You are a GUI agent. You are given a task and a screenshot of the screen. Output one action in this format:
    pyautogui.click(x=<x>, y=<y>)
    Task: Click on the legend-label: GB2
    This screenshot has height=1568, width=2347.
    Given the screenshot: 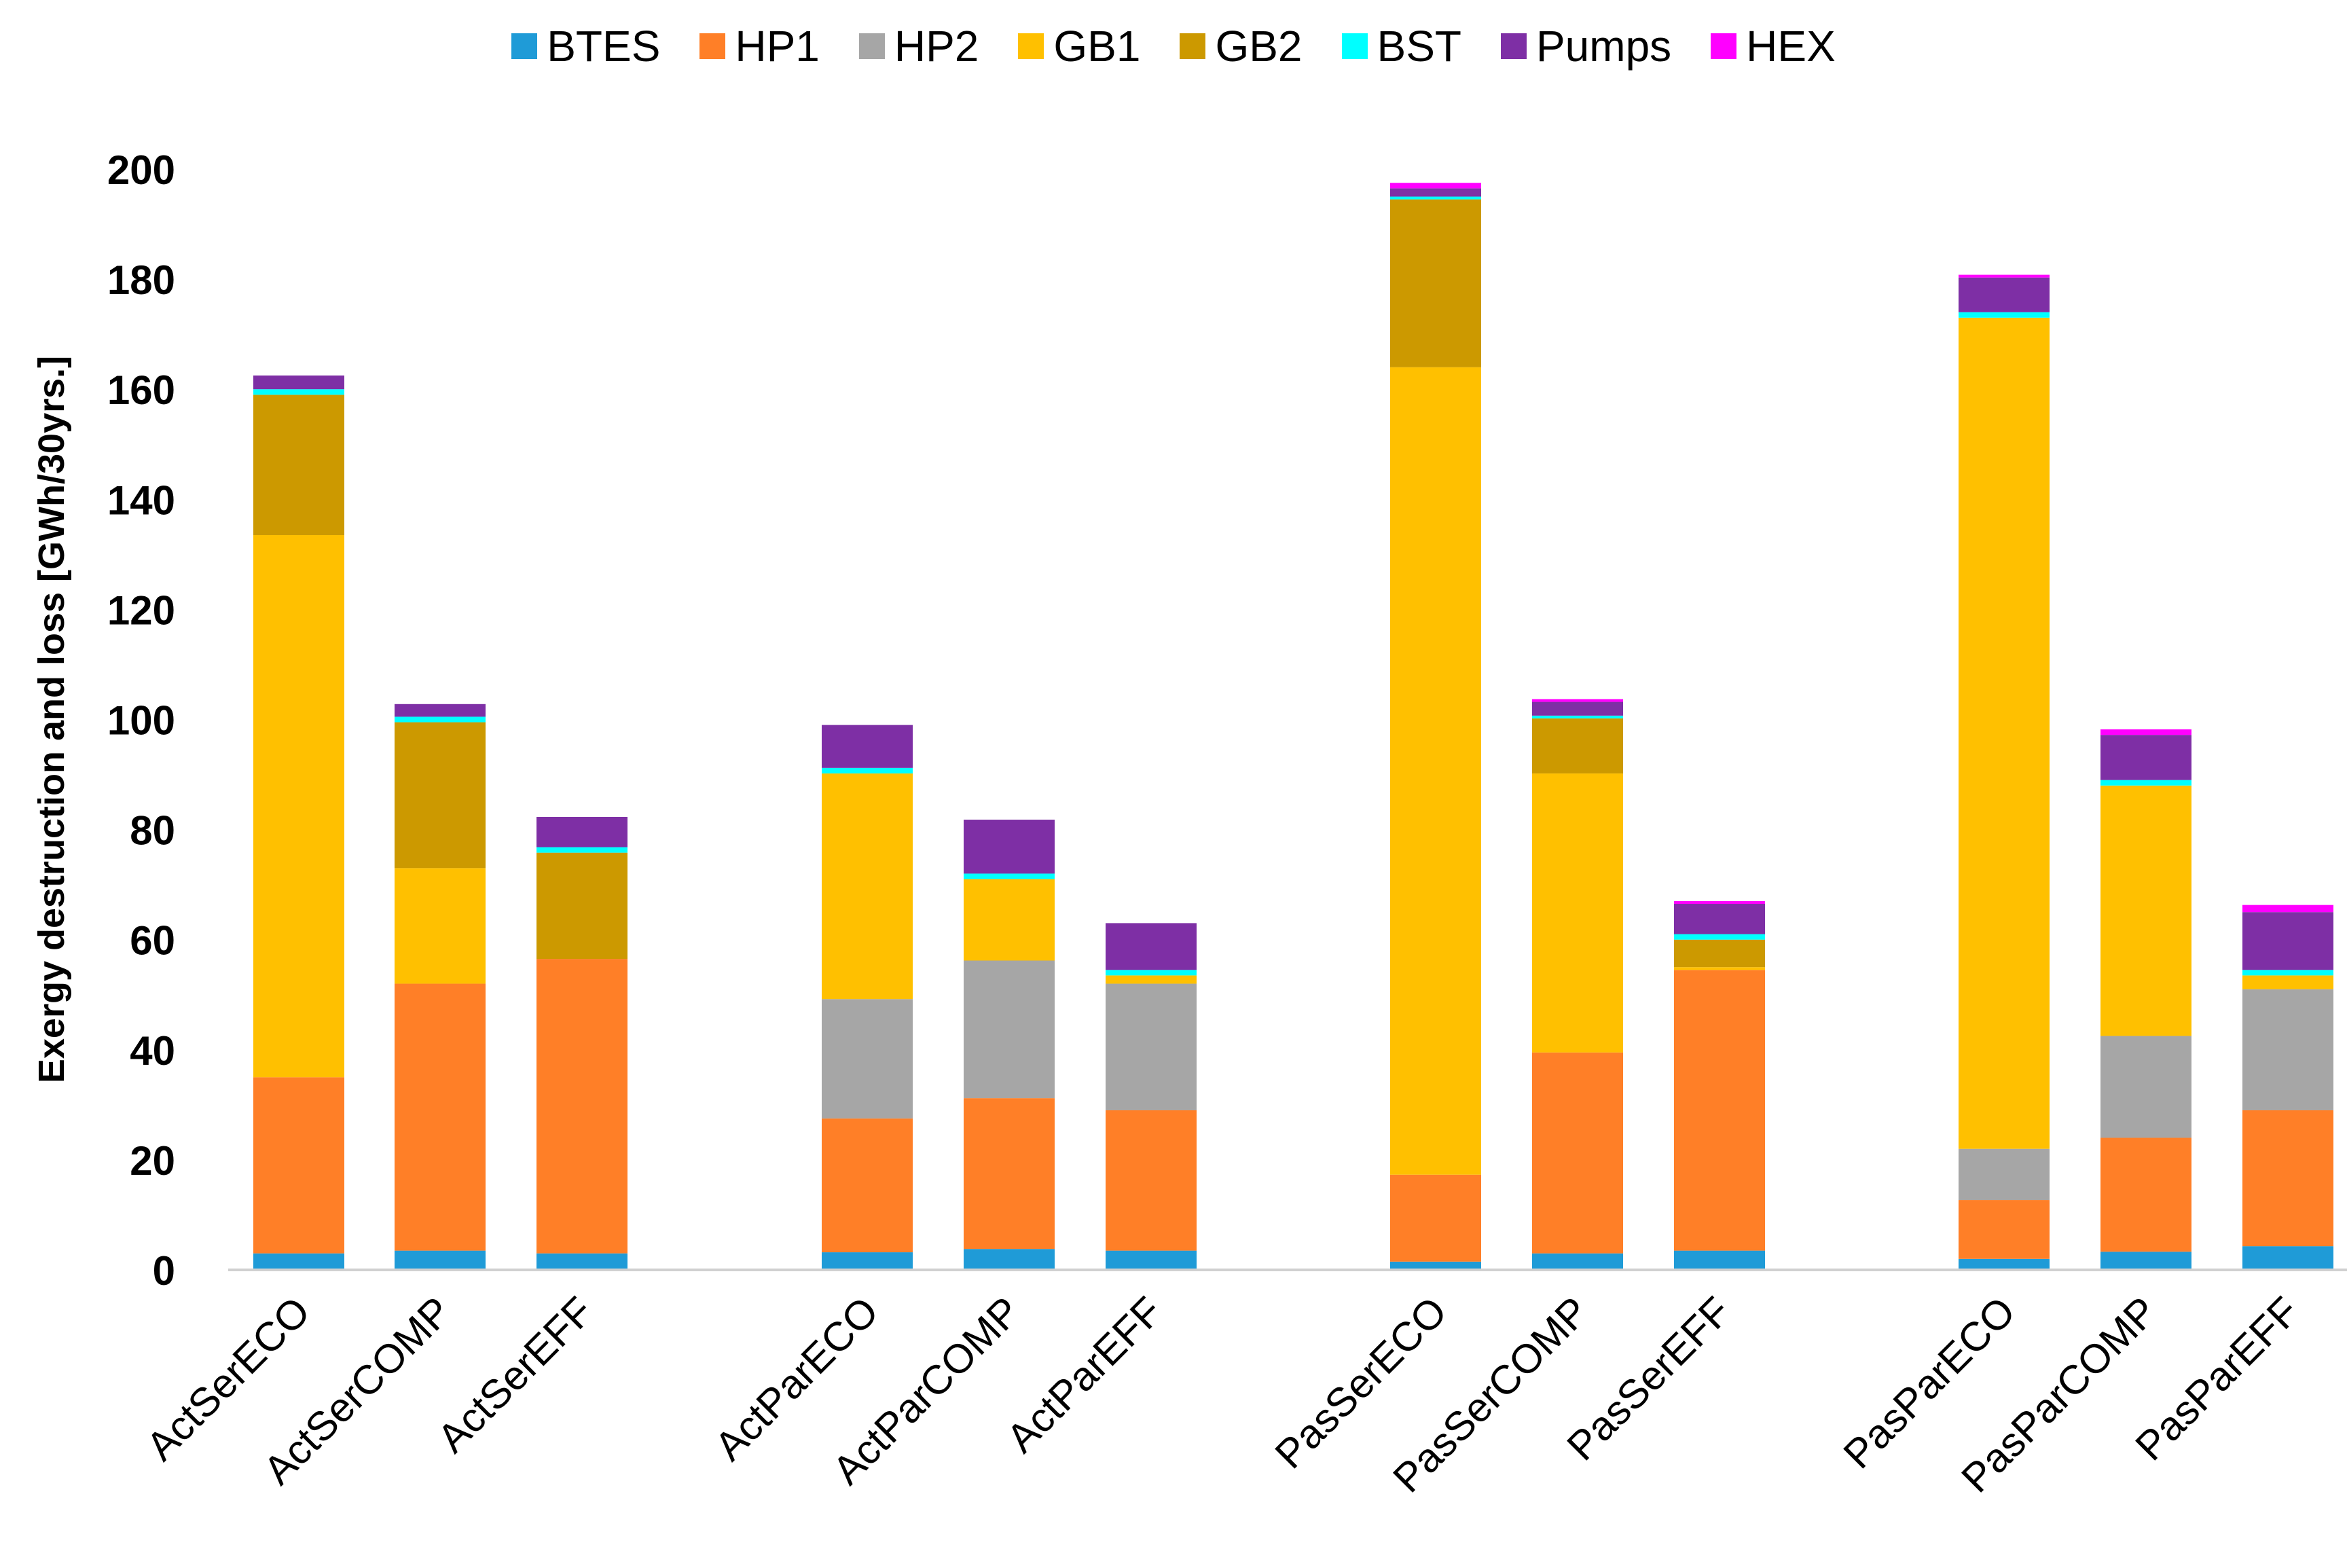 What is the action you would take?
    pyautogui.click(x=1259, y=46)
    